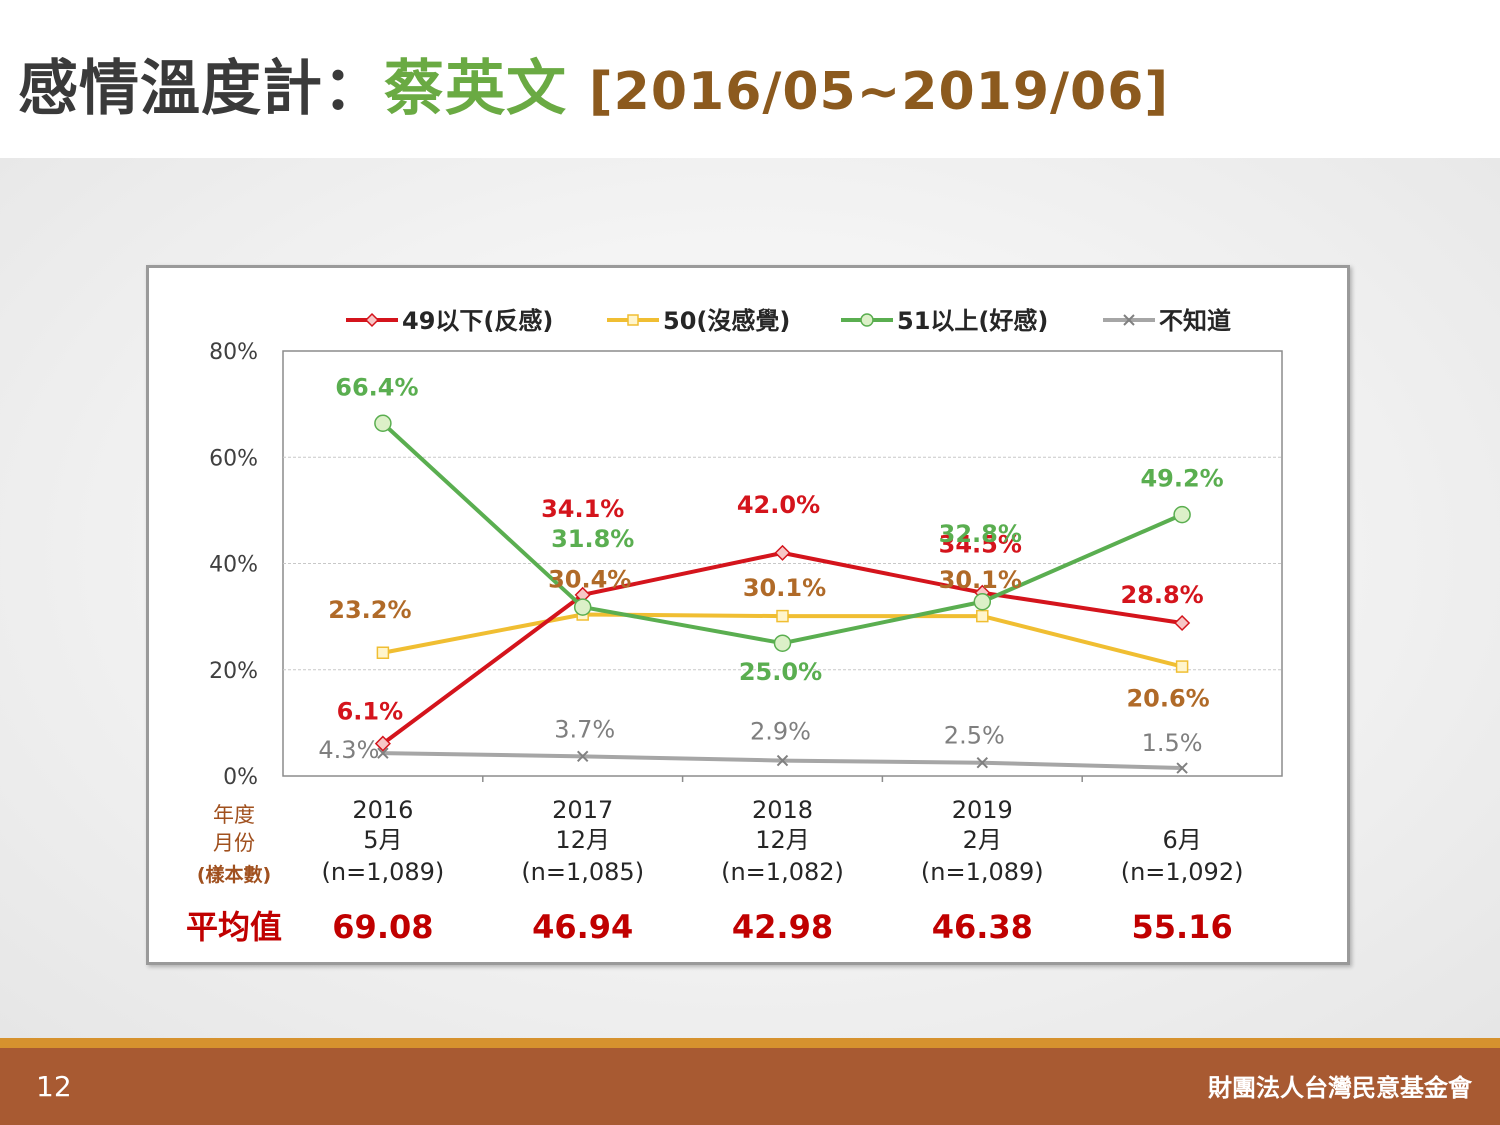  I want to click on average-value: 46.38, so click(982, 927).